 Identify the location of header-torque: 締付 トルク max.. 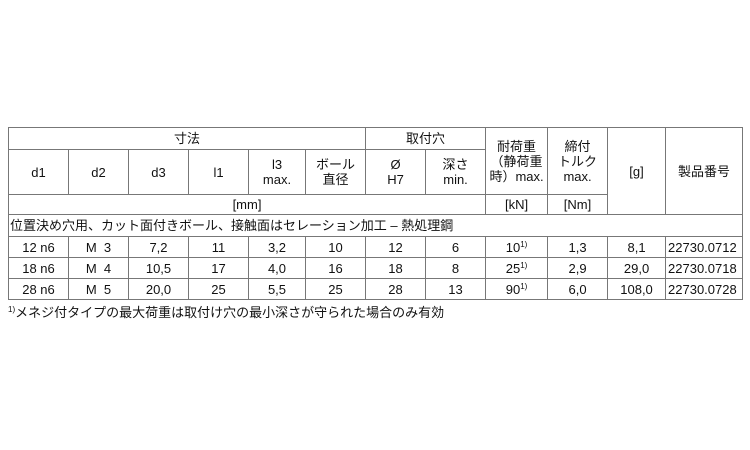
(578, 161).